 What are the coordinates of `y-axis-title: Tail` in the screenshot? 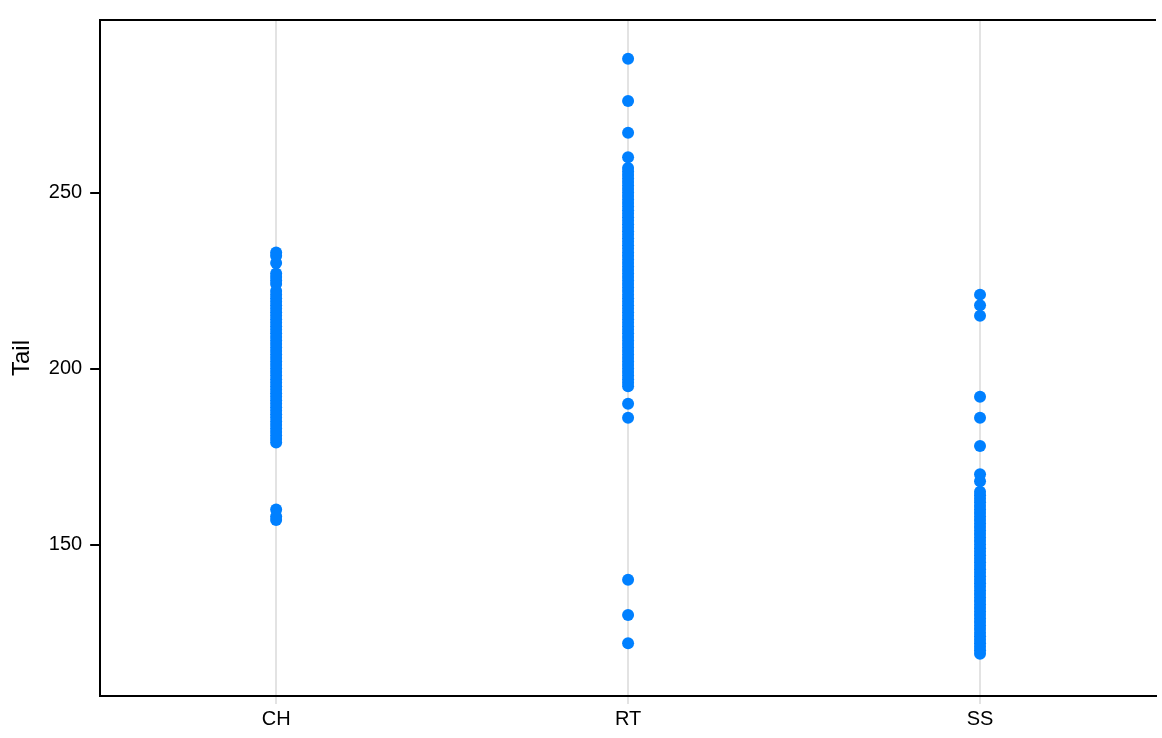 It's located at (21, 358).